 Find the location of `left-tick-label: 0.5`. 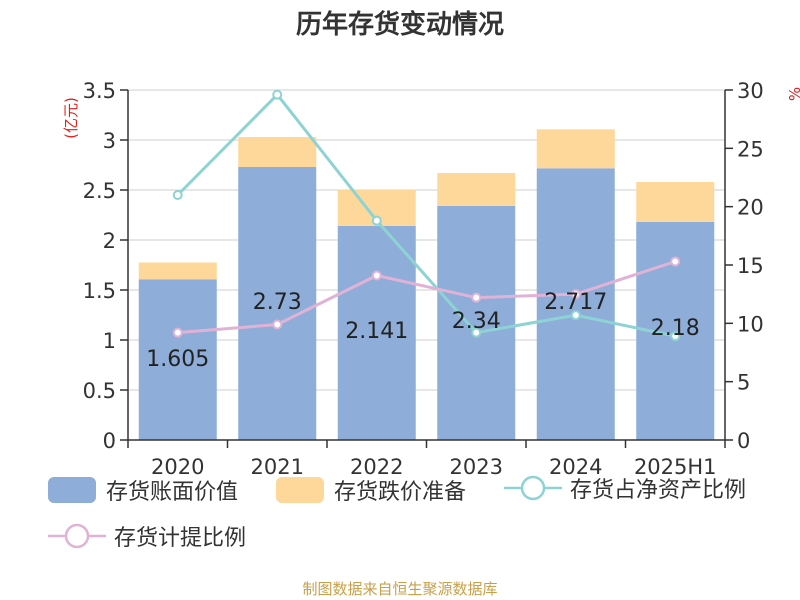

left-tick-label: 0.5 is located at coordinates (99, 391).